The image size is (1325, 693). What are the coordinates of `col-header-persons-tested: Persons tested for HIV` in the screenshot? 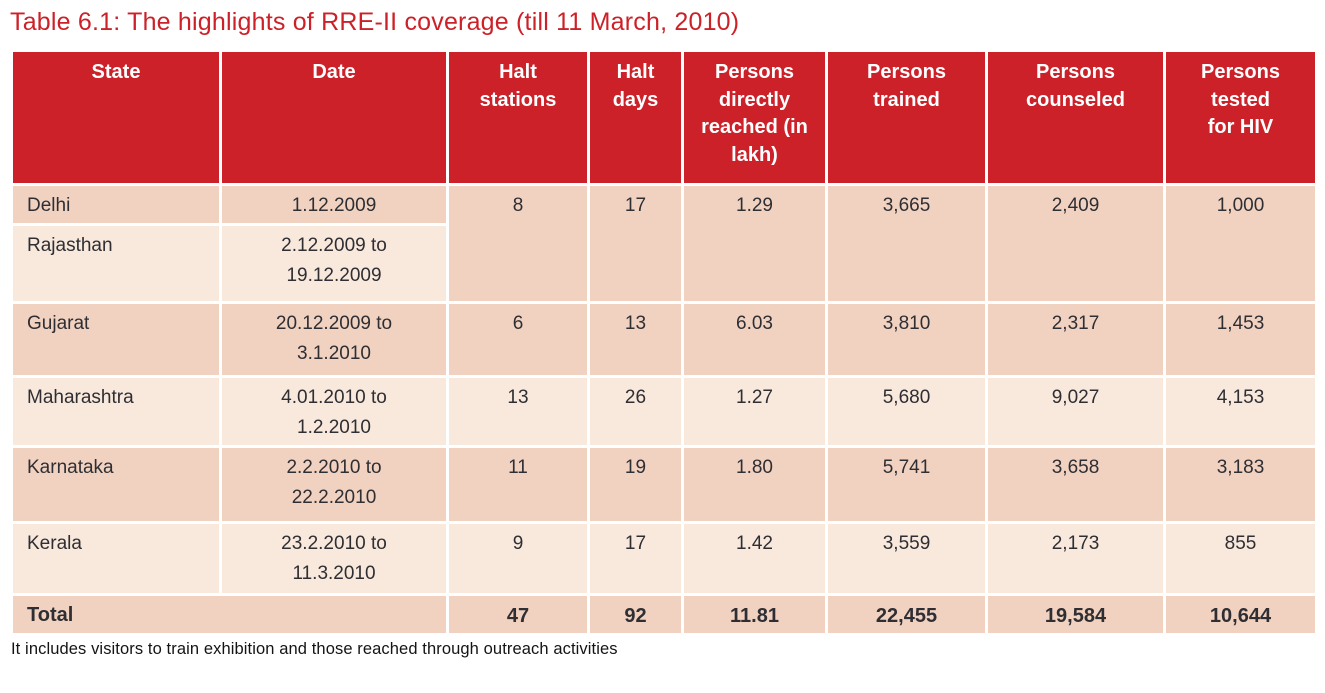 It's located at (1240, 117).